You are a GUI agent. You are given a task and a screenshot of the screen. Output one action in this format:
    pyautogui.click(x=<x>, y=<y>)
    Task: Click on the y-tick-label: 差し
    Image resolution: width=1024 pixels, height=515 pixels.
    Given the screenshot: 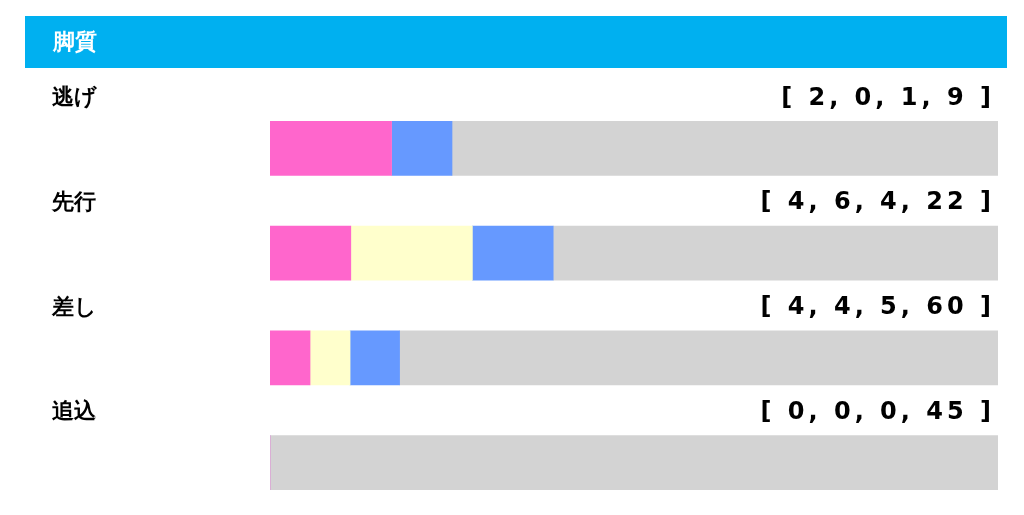 What is the action you would take?
    pyautogui.click(x=74, y=306)
    